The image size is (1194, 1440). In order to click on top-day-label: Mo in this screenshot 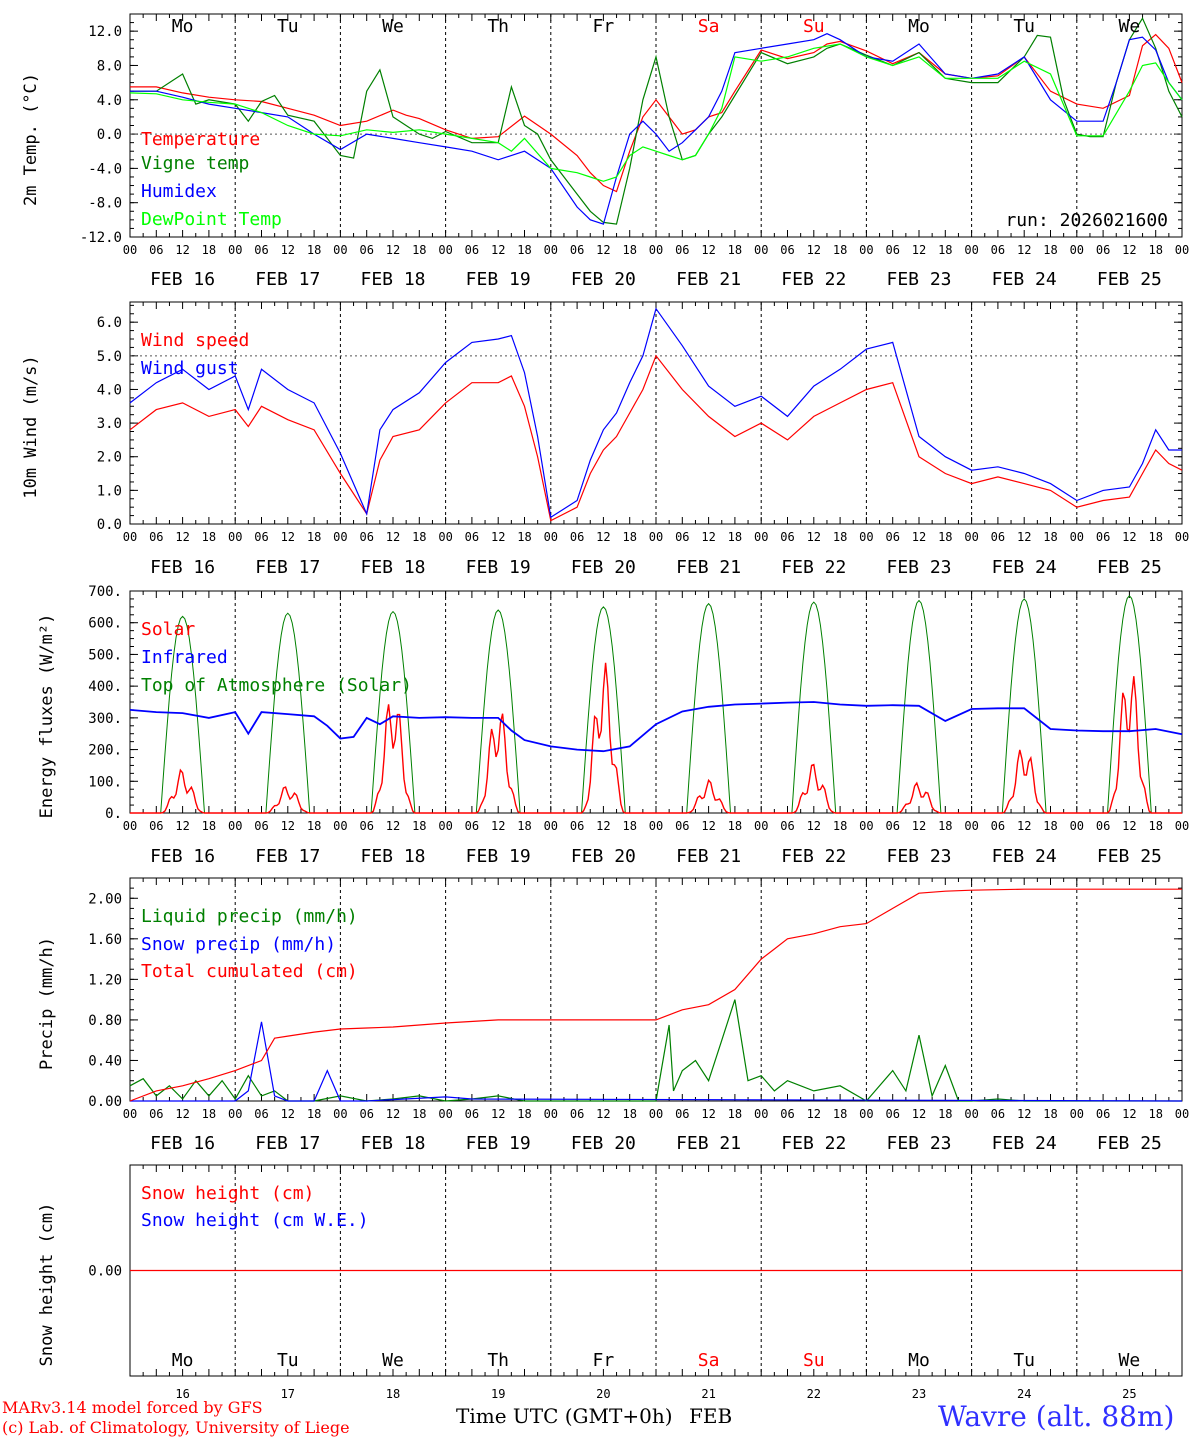, I will do `click(919, 26)`.